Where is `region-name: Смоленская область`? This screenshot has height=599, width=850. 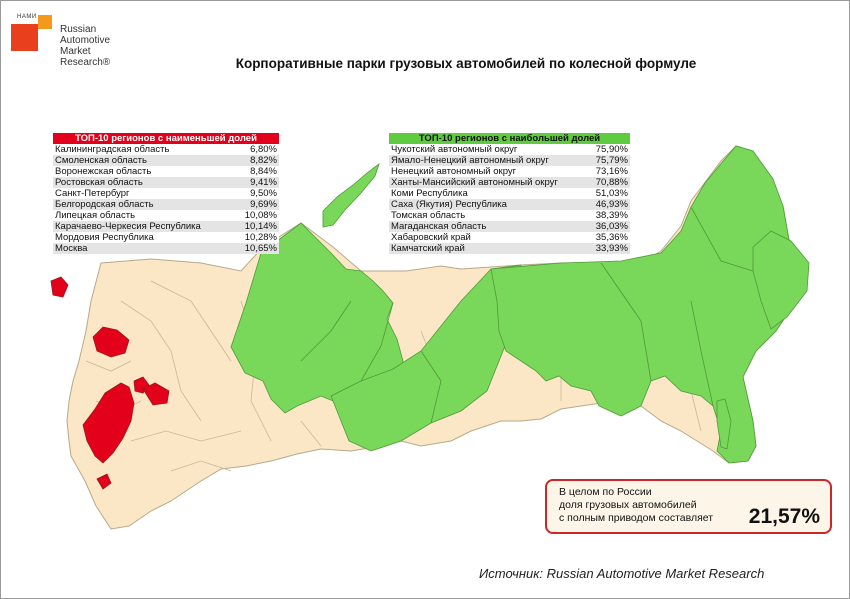
region-name: Смоленская область is located at coordinates (144, 160).